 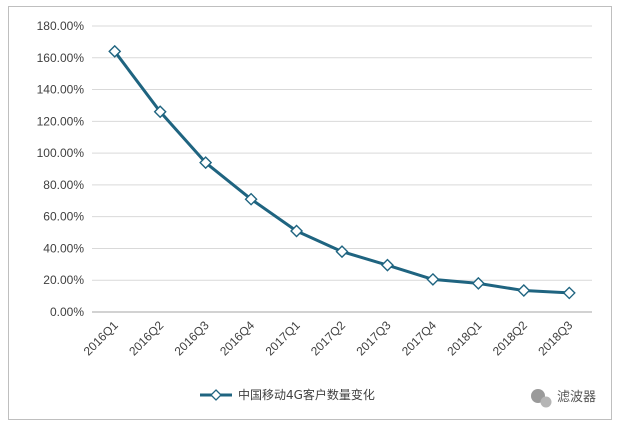 What do you see at coordinates (63, 280) in the screenshot?
I see `y-tick-label: 20.00%` at bounding box center [63, 280].